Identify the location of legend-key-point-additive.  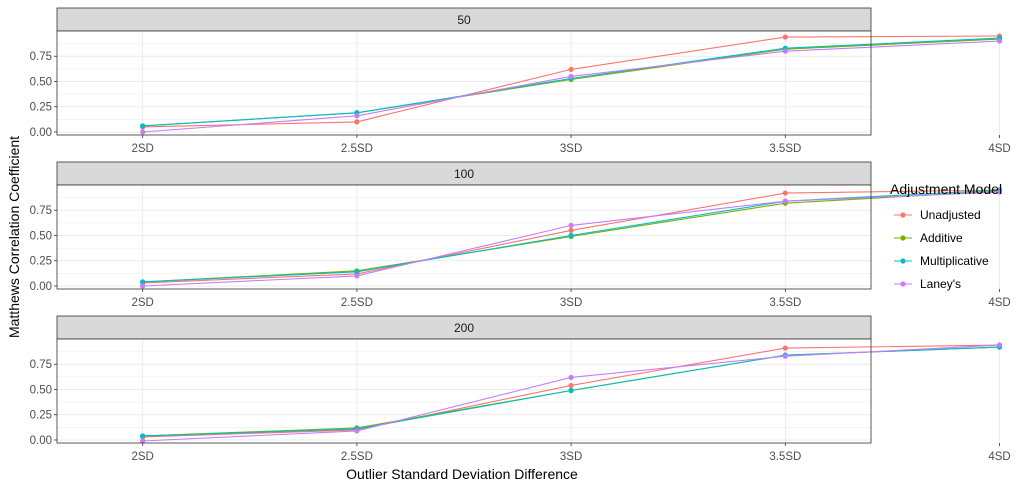
(903, 238).